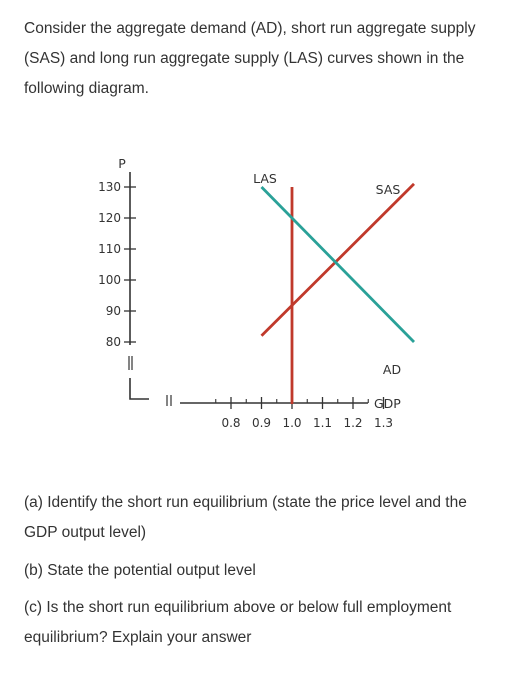  I want to click on x-tick-label: 0.8, so click(230, 423).